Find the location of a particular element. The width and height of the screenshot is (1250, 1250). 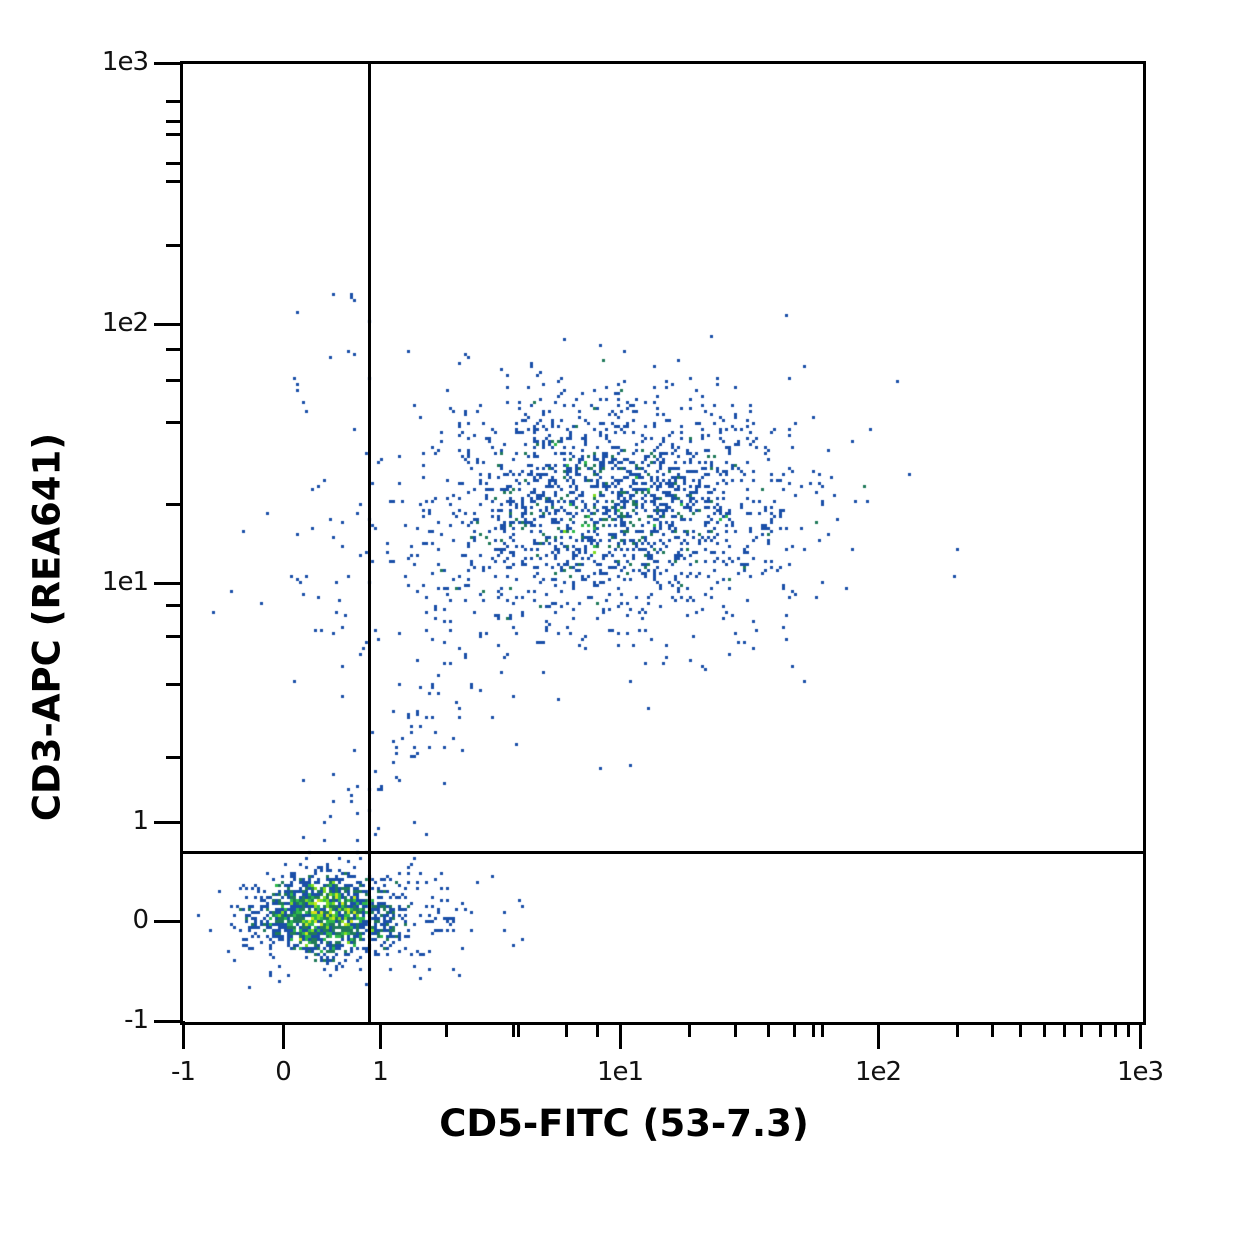

x-tick-label: -1 is located at coordinates (183, 1072).